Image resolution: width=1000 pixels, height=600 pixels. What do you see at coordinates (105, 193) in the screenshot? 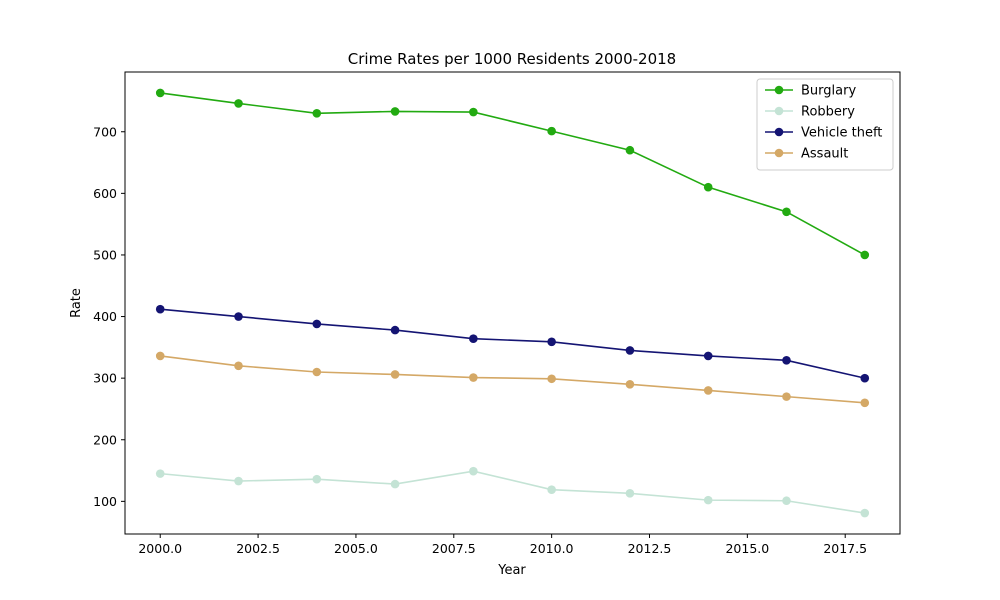
I see `y-tick-label: 600` at bounding box center [105, 193].